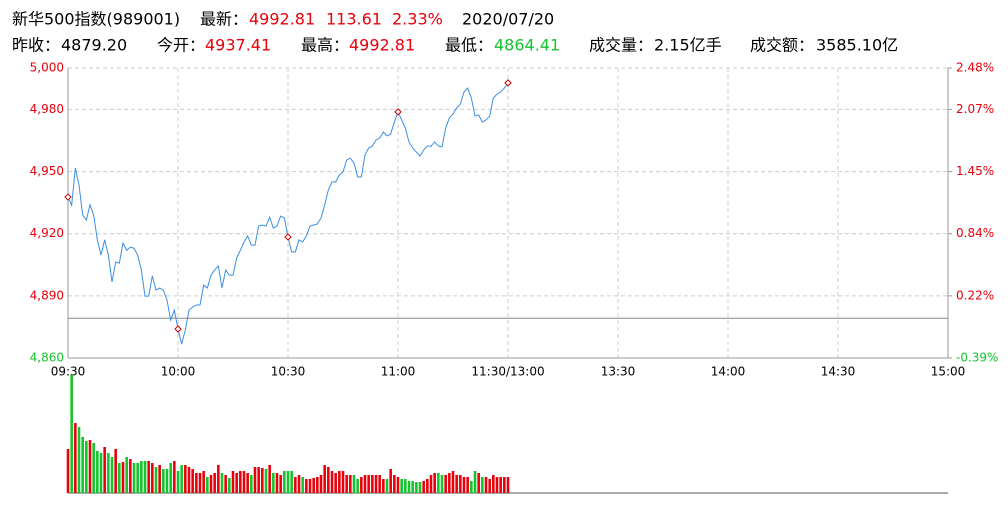 The height and width of the screenshot is (516, 1008). Describe the element at coordinates (47, 109) in the screenshot. I see `y-tick-label: 4,980` at that location.